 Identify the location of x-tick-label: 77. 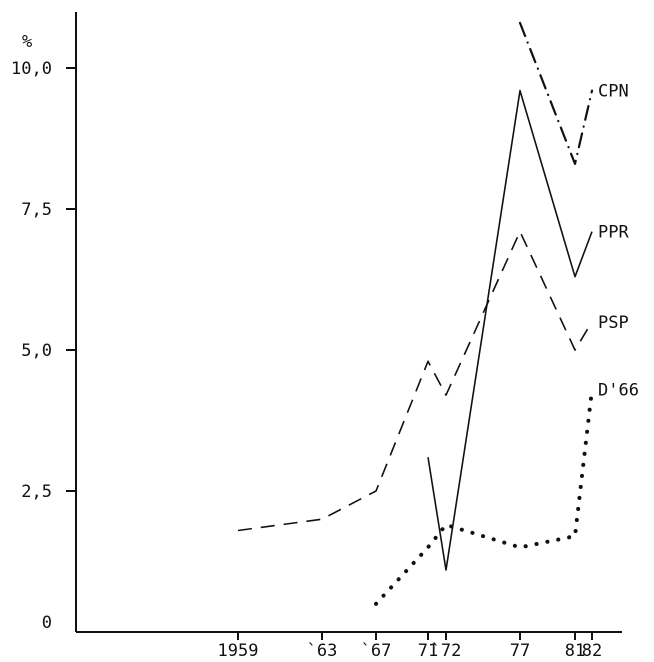
(520, 651).